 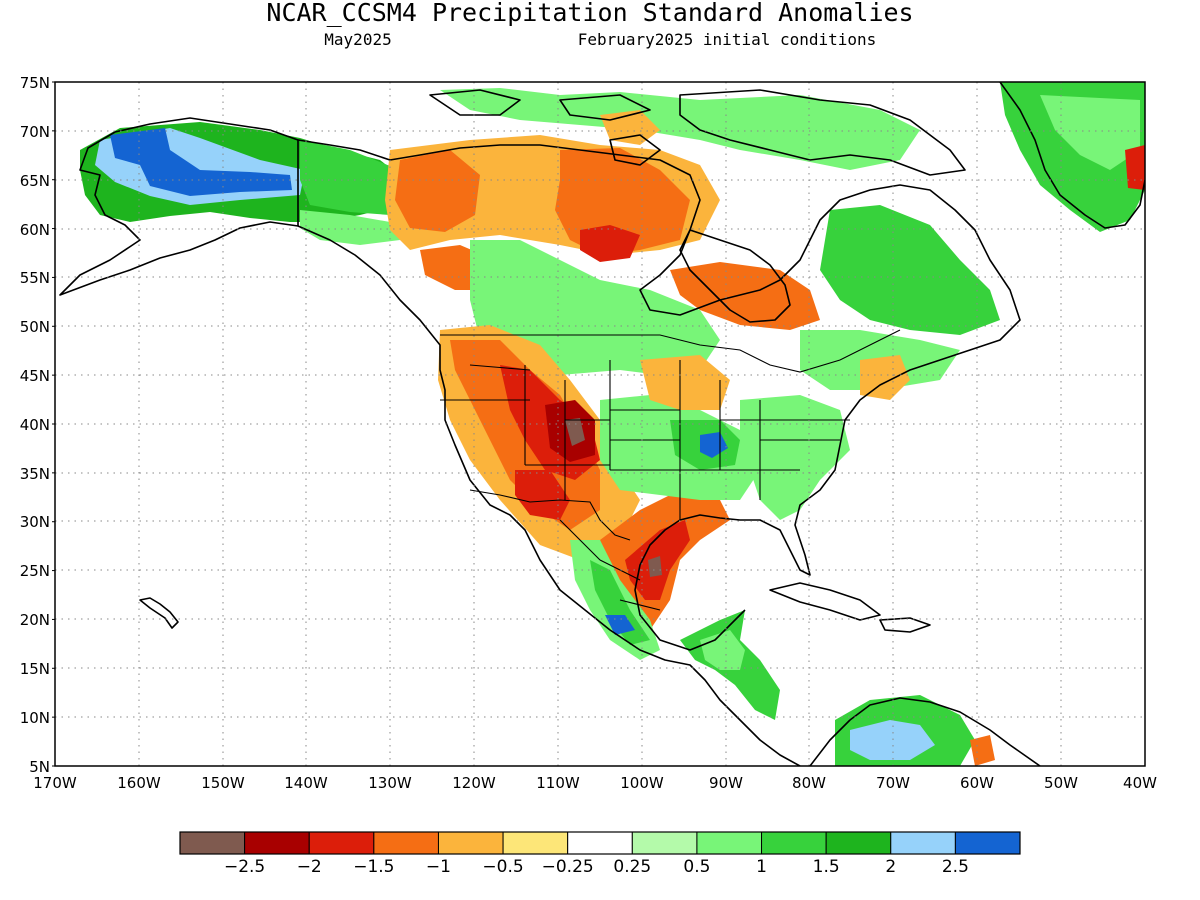 What do you see at coordinates (35, 669) in the screenshot?
I see `lat-label-15n: 15N` at bounding box center [35, 669].